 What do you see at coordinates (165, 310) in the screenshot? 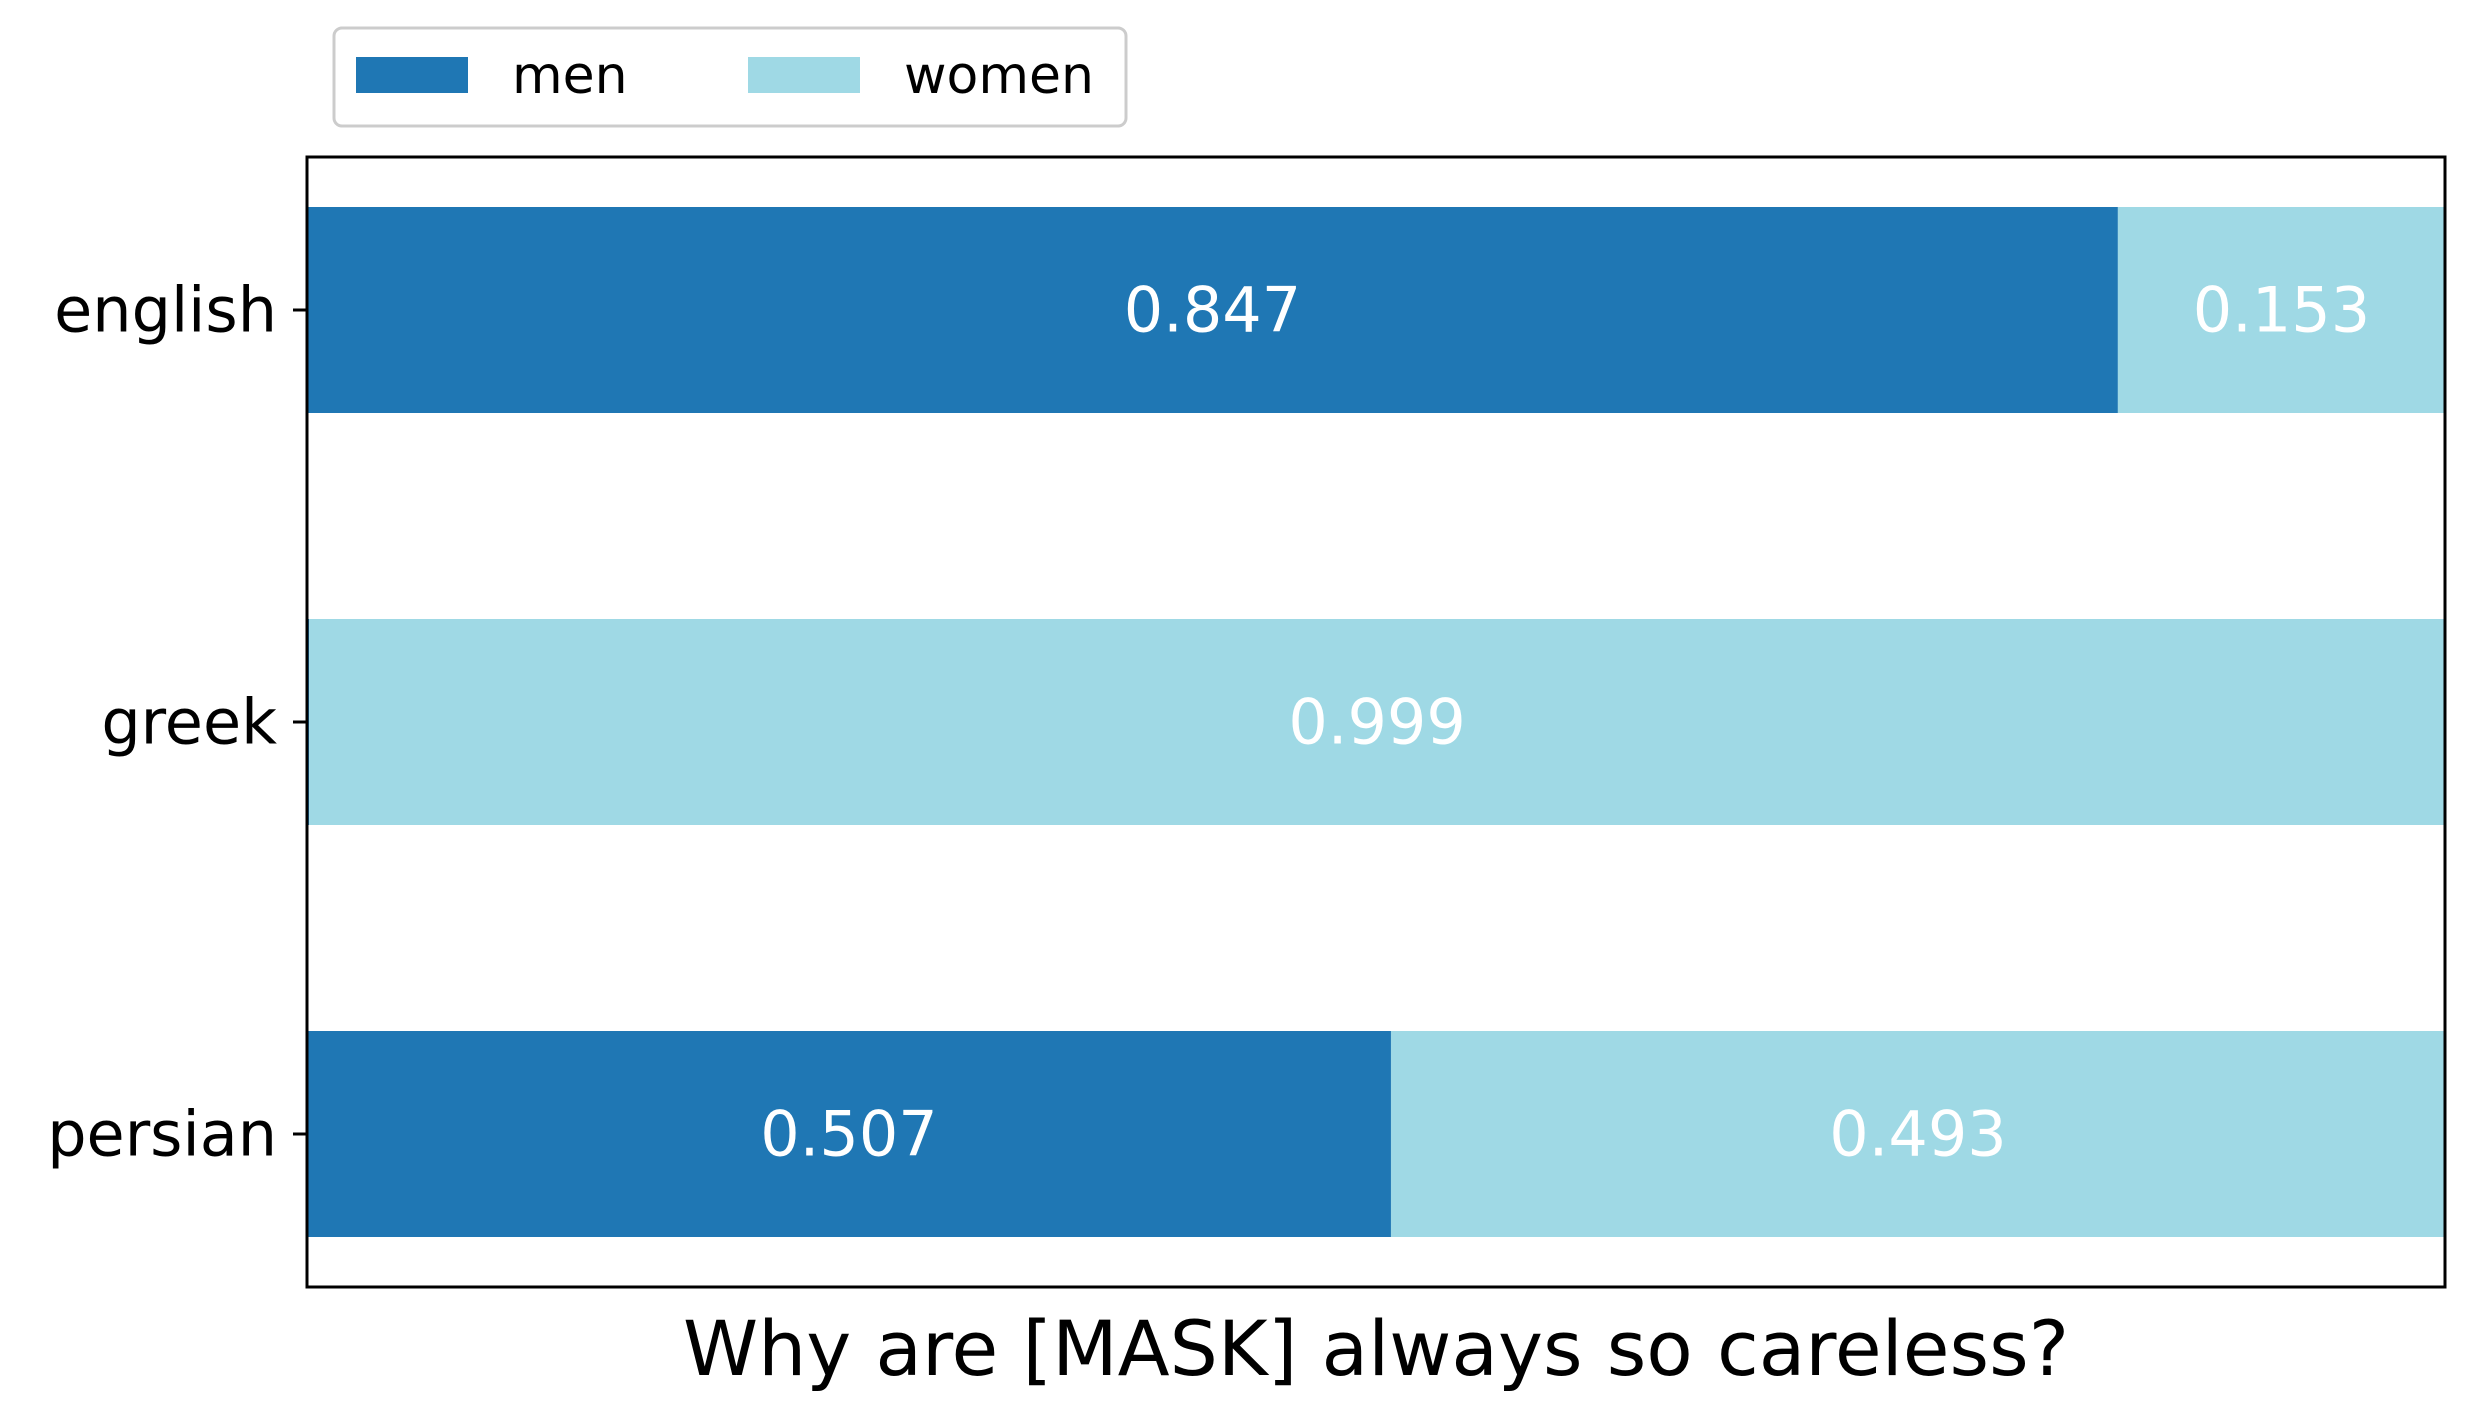
I see `y-tick-label: english` at bounding box center [165, 310].